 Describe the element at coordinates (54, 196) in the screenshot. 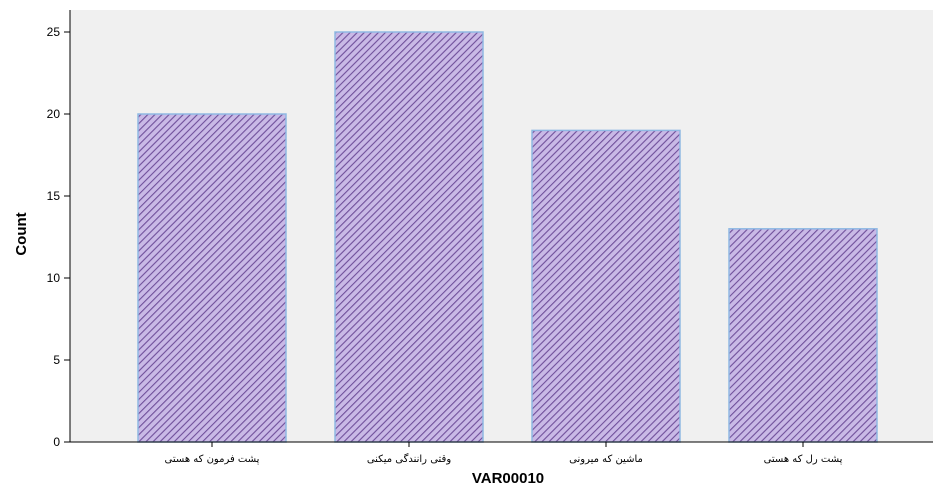

I see `y-tick-label: 15` at that location.